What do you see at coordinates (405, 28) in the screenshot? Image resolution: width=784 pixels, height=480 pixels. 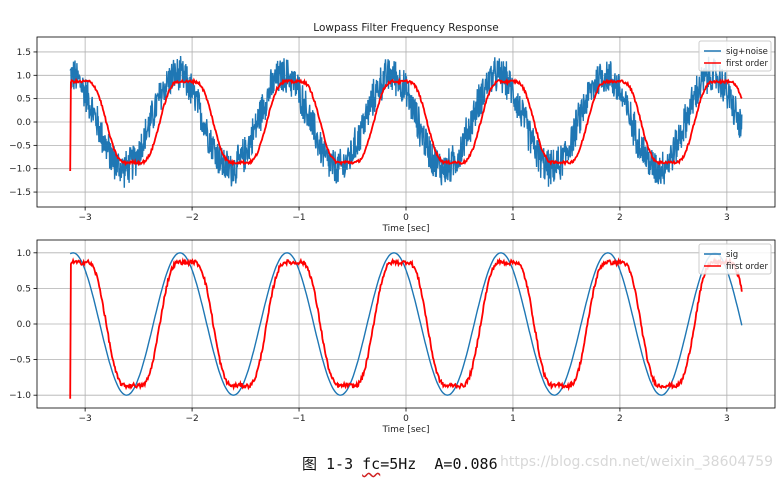 I see `chart-title: Lowpass Filter Frequency Response` at bounding box center [405, 28].